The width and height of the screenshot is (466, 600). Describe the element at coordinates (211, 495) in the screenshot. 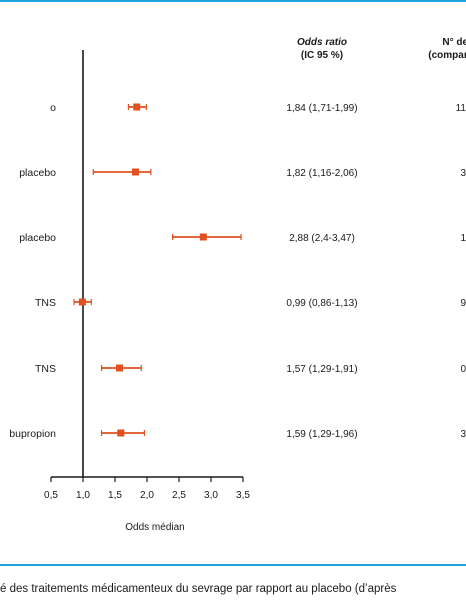

I see `x-tick-label: 3,0` at that location.